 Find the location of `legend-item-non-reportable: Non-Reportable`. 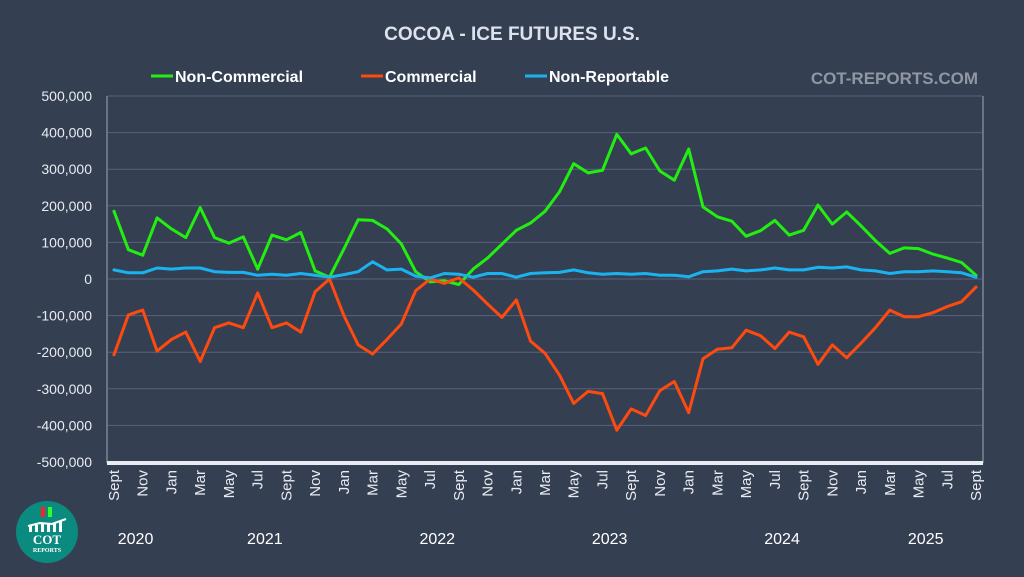

legend-item-non-reportable: Non-Reportable is located at coordinates (597, 77).